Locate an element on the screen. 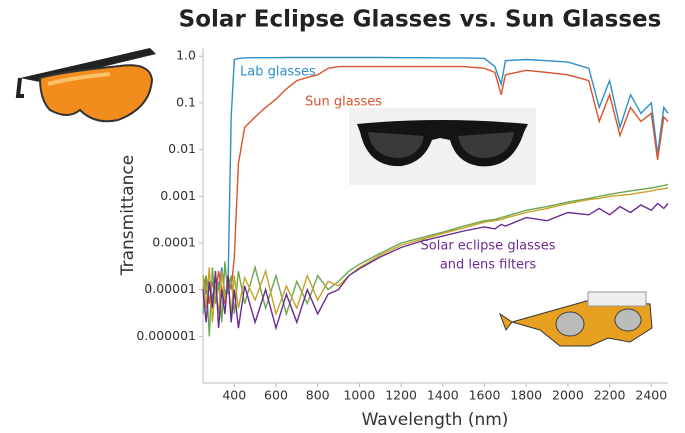 The width and height of the screenshot is (685, 433). x-tick-label: 1800 is located at coordinates (526, 395).